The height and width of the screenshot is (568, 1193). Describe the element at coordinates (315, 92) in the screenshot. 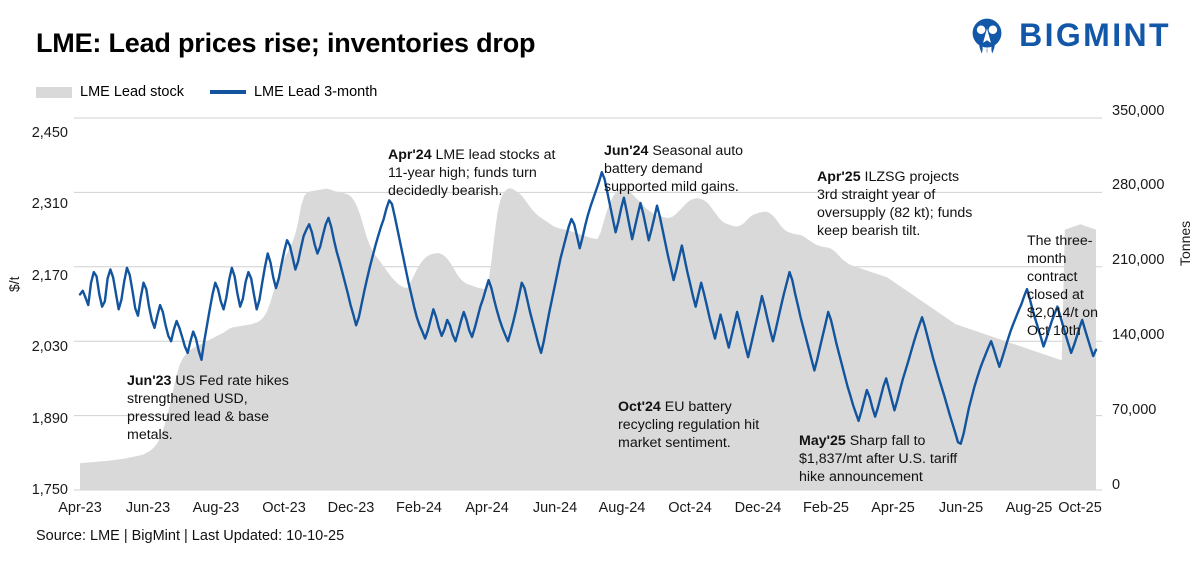

I see `legend-label-price: LME Lead 3-month` at that location.